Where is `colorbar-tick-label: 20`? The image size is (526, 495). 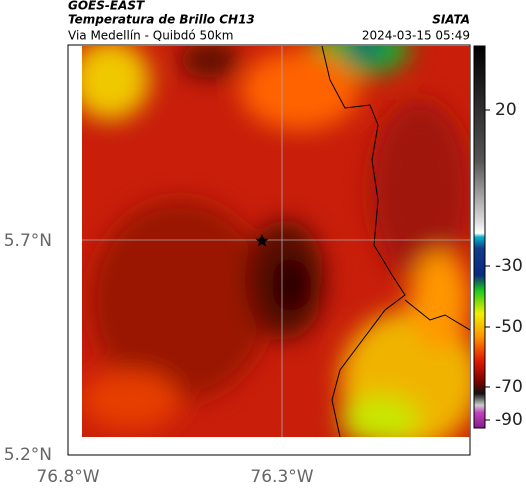 colorbar-tick-label: 20 is located at coordinates (506, 110).